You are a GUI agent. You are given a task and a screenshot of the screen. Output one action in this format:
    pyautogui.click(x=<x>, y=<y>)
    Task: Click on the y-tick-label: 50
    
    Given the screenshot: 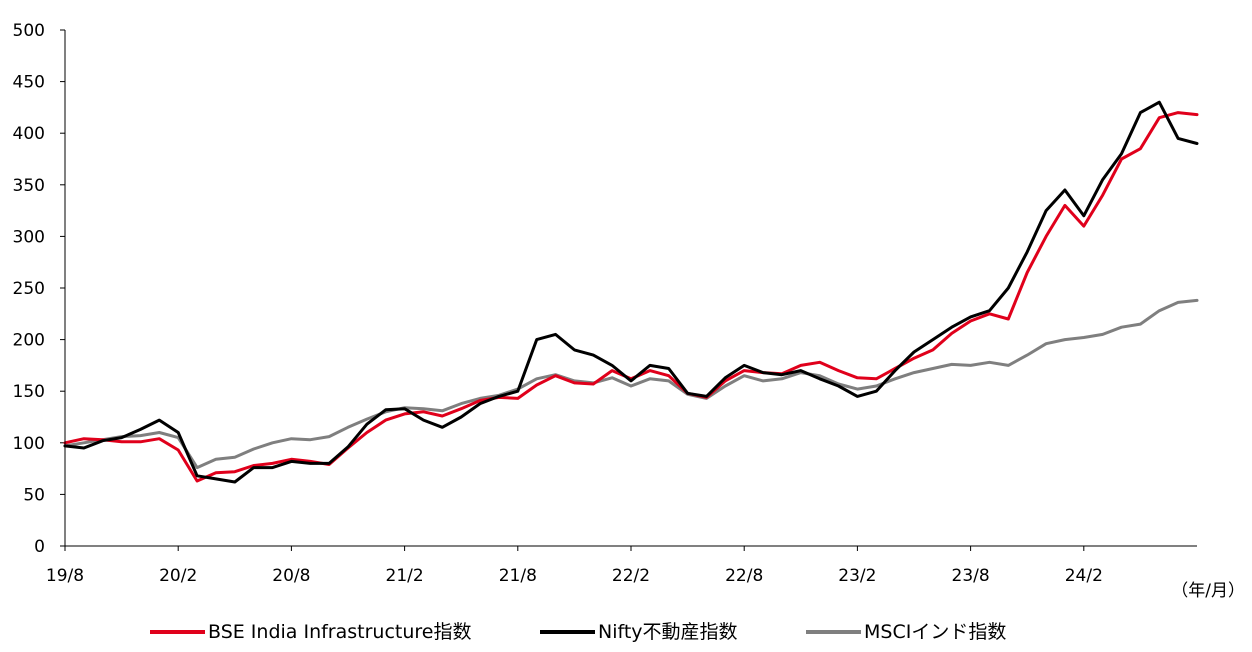 What is the action you would take?
    pyautogui.click(x=34, y=495)
    